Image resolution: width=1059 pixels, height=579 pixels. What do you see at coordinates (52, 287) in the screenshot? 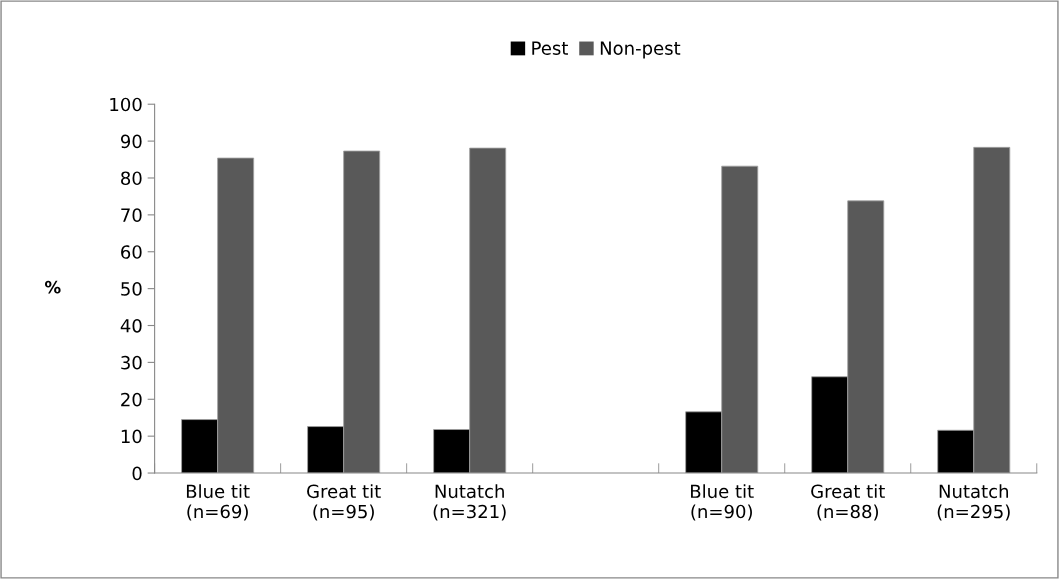
I see `y-axis-title: %` at bounding box center [52, 287].